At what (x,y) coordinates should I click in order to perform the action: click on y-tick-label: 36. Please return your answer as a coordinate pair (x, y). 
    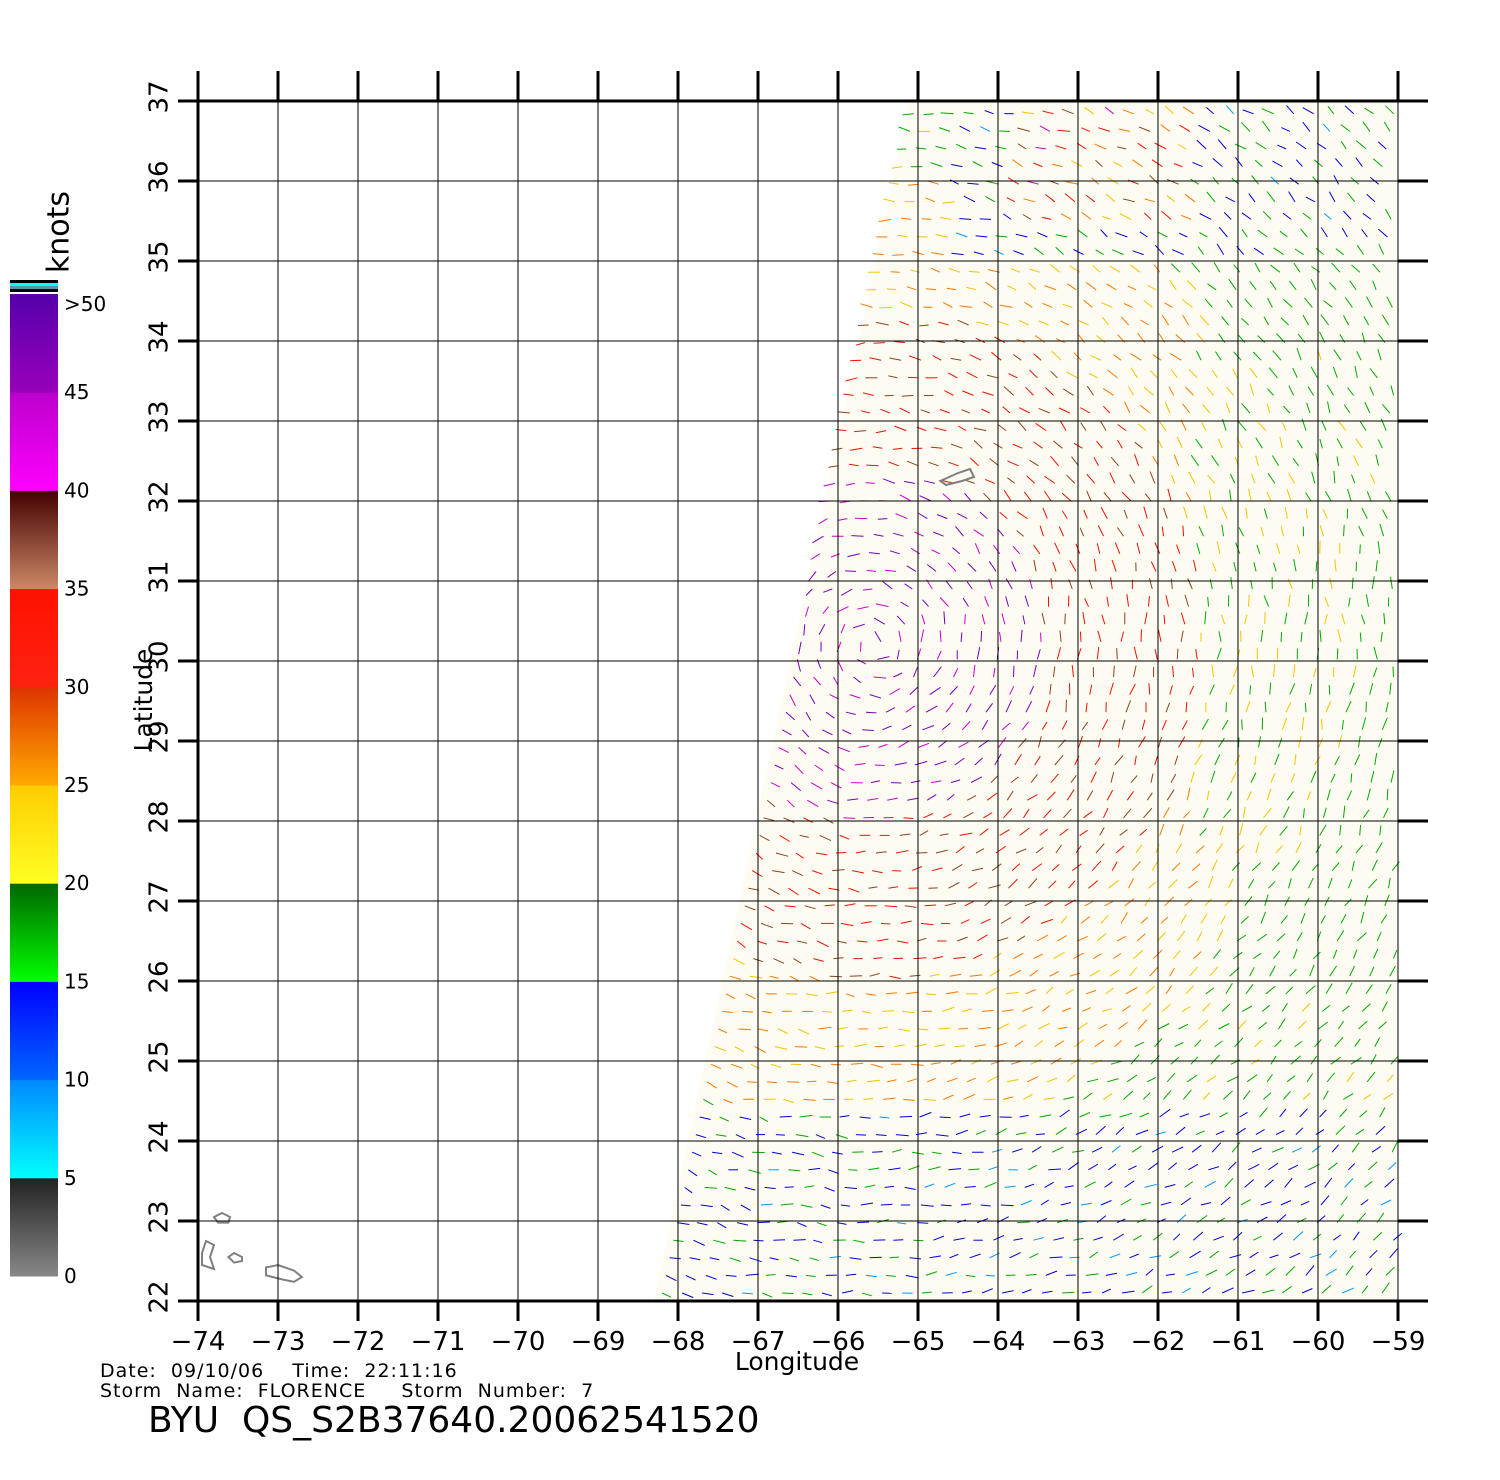
    Looking at the image, I should click on (160, 176).